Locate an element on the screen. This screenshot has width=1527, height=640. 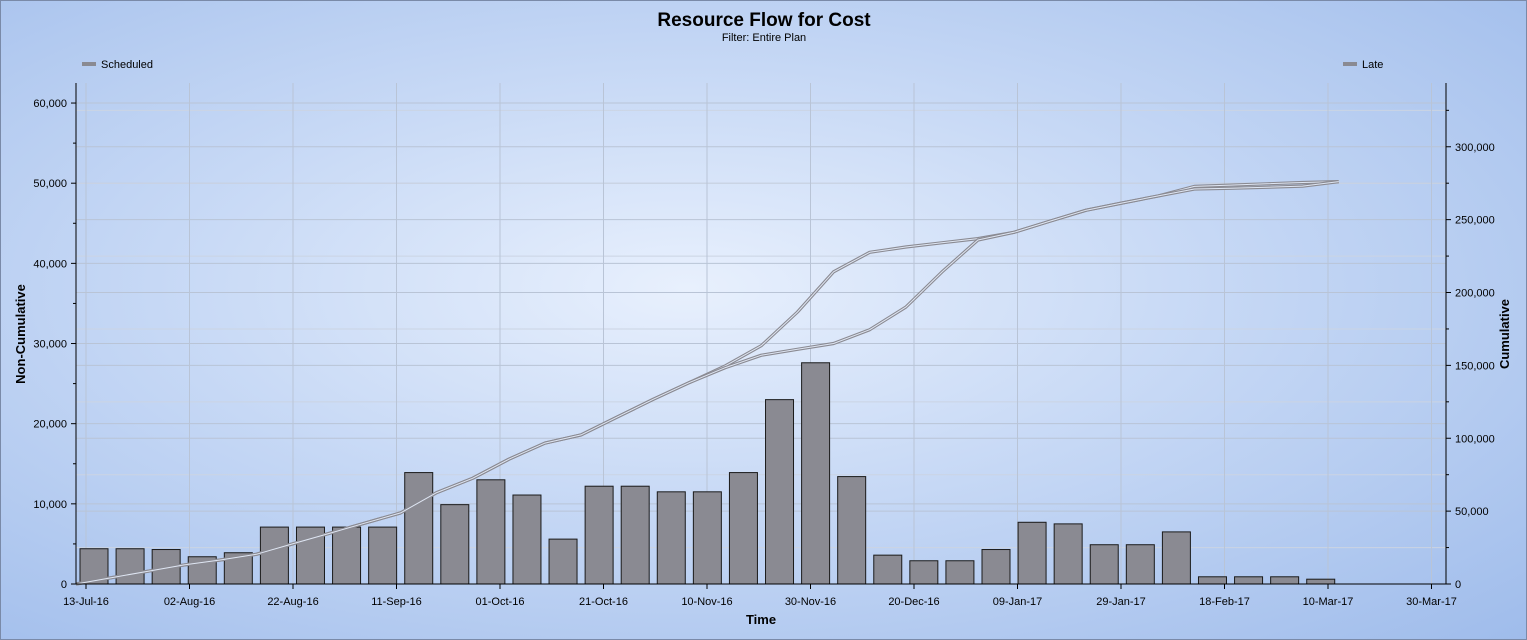
x-tick-label: 20-Dec-16 is located at coordinates (913, 602).